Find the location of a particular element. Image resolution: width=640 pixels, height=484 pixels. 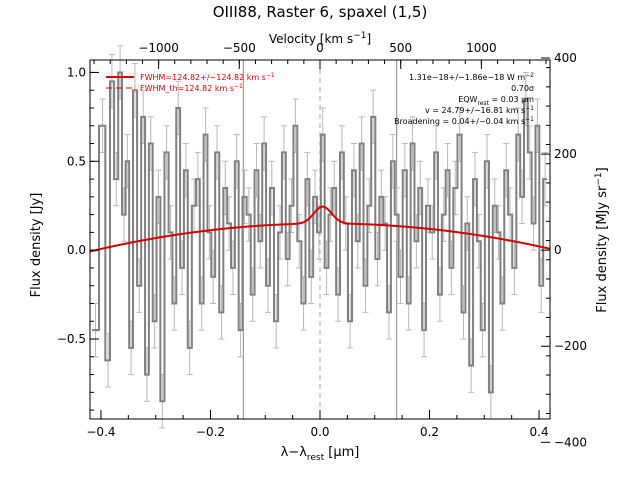

y-tick-label: 0.0 is located at coordinates (76, 250).